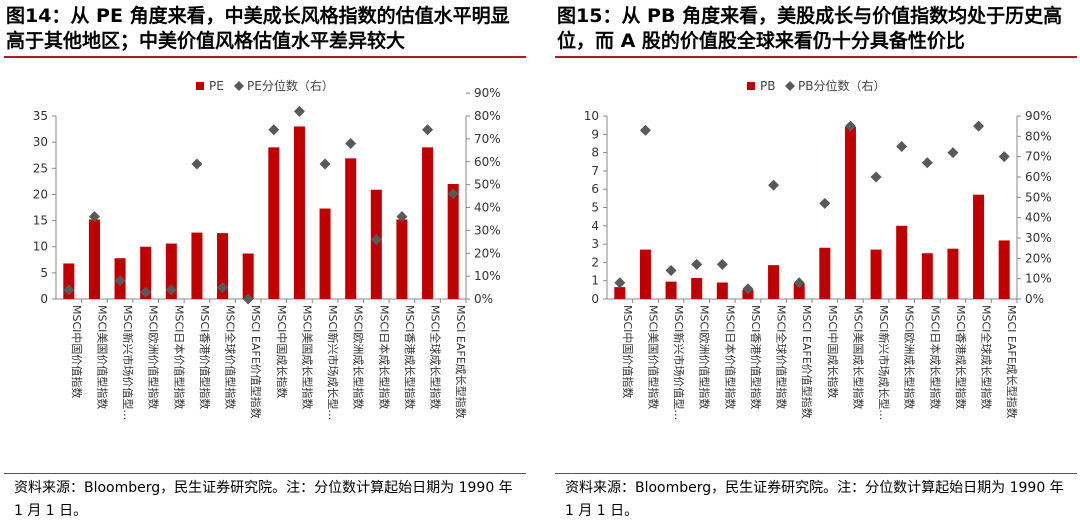 The image size is (1080, 525). I want to click on source-divider, so click(265, 473).